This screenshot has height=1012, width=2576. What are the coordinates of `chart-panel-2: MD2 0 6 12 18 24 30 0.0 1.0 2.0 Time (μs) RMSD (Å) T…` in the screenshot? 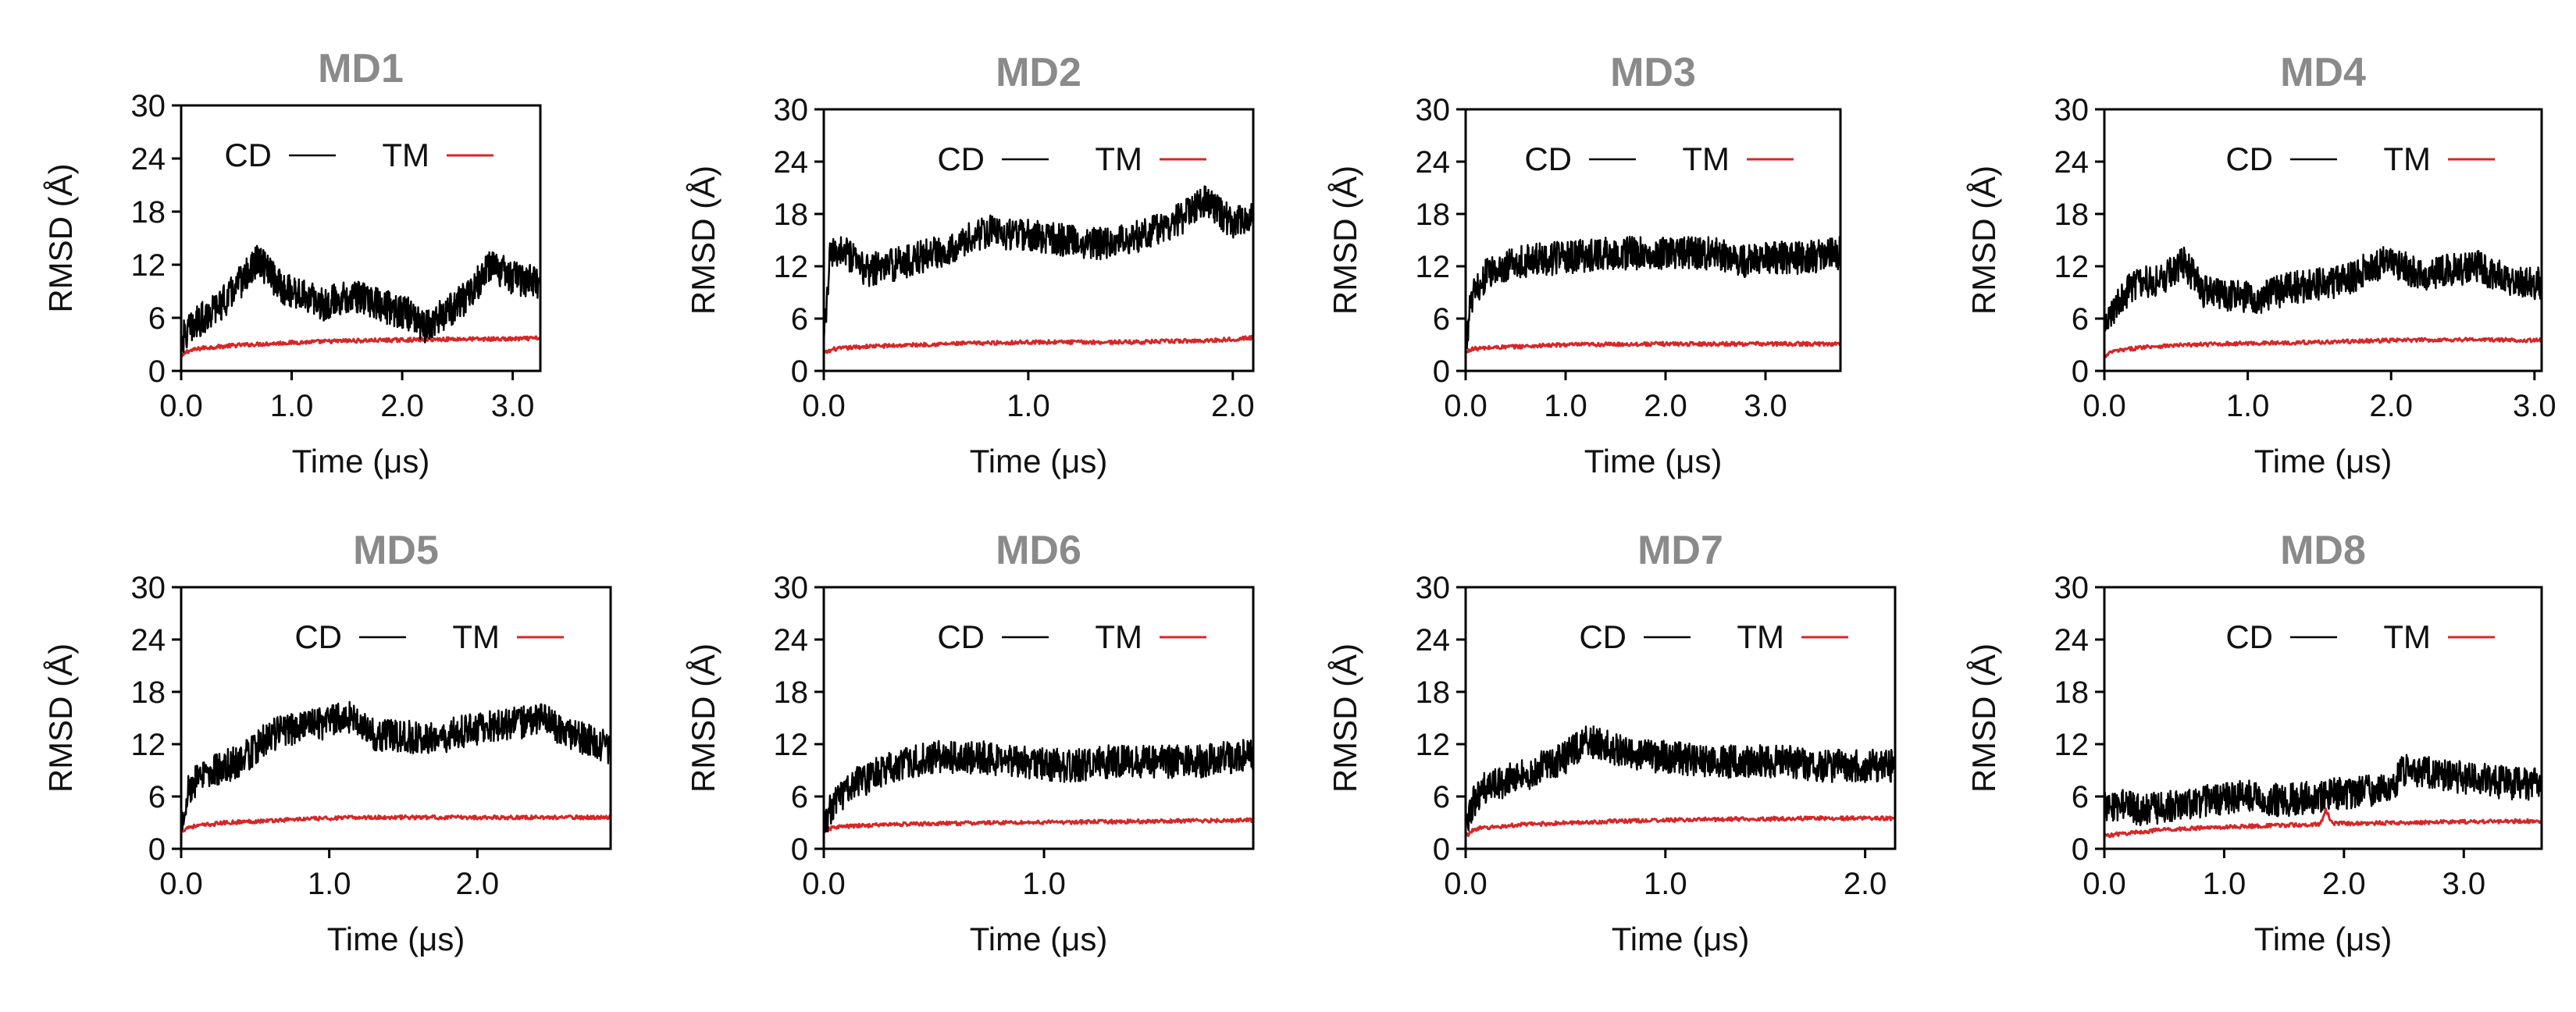 It's located at (970, 264).